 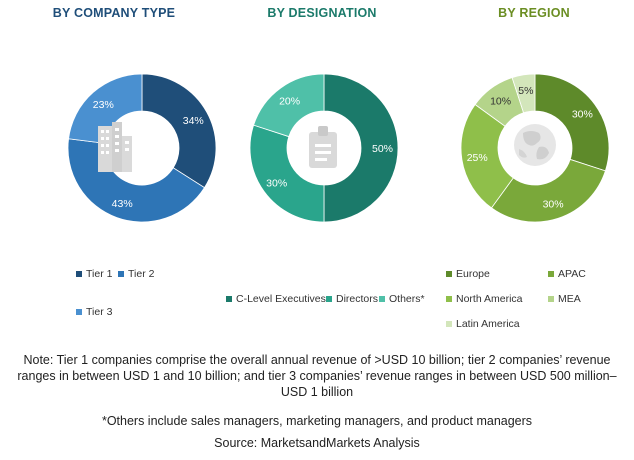 What do you see at coordinates (468, 274) in the screenshot?
I see `legend-europe: Europe` at bounding box center [468, 274].